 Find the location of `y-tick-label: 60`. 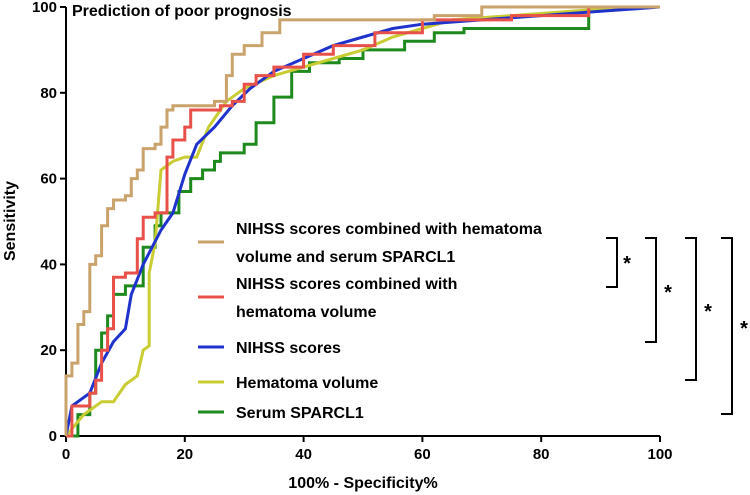

y-tick-label: 60 is located at coordinates (48, 179).